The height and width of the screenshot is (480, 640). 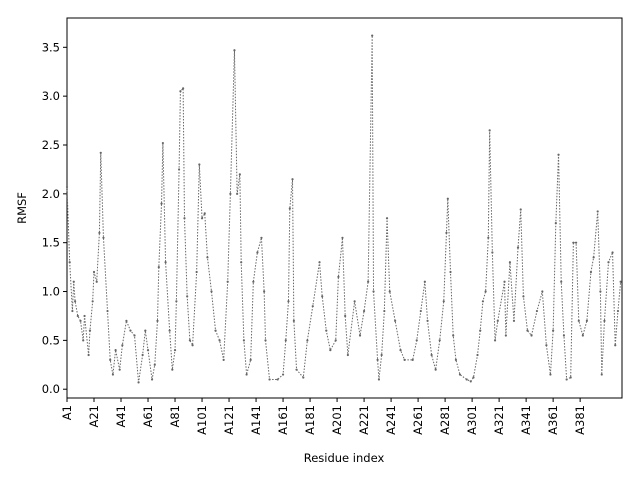 What do you see at coordinates (418, 420) in the screenshot?
I see `x-tick-label: A261` at bounding box center [418, 420].